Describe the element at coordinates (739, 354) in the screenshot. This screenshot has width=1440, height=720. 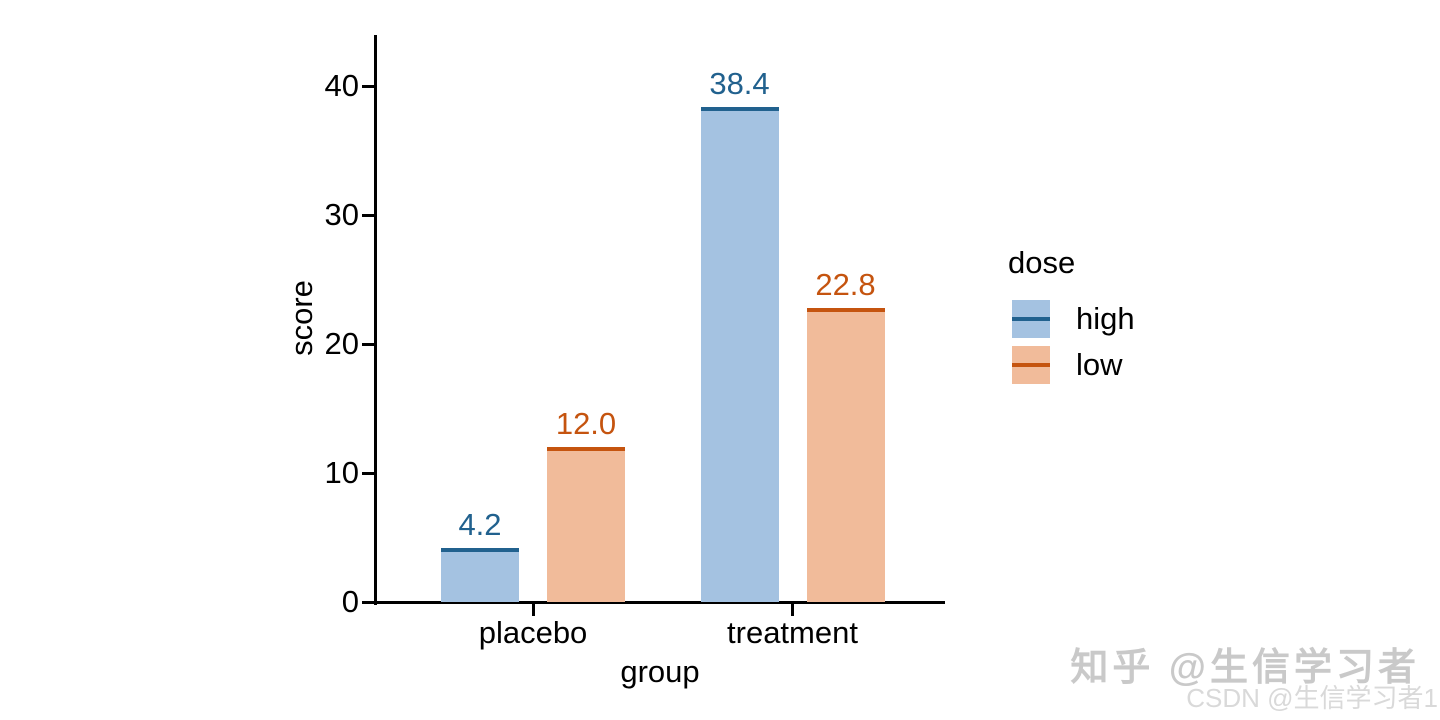
I see `bar-treatment-high` at that location.